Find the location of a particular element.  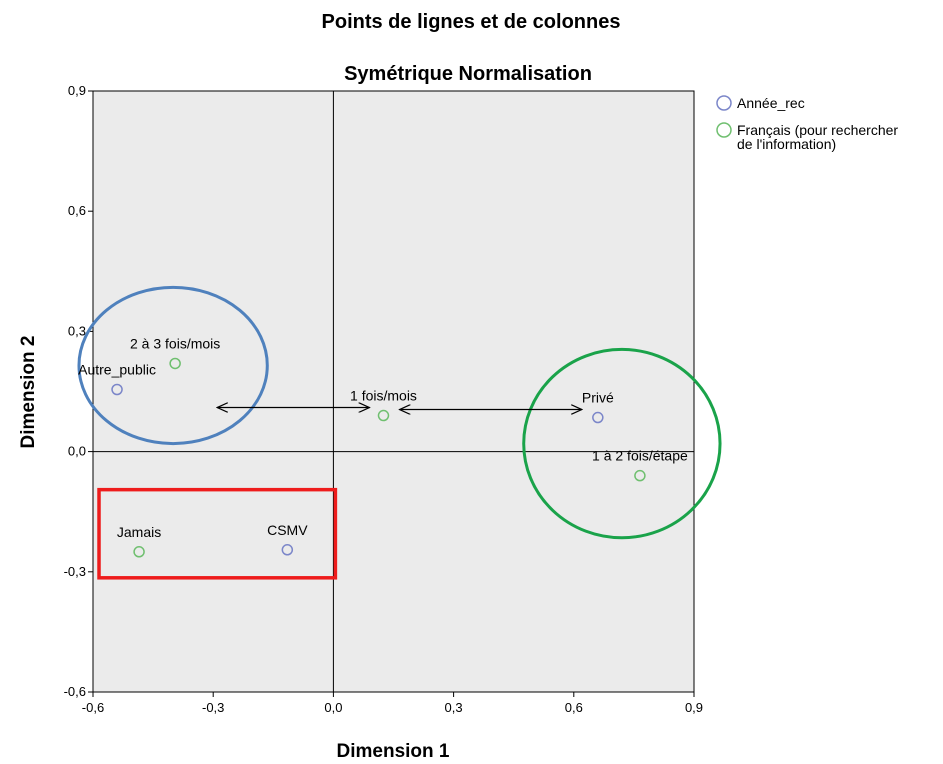

data-point-label: 1 fois/mois is located at coordinates (383, 396).